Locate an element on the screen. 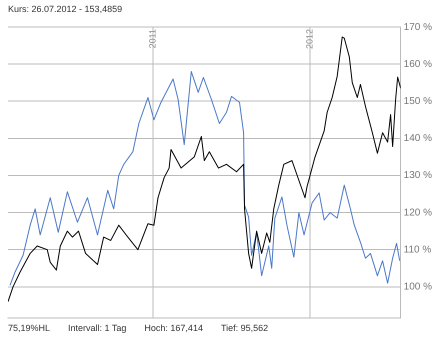 The image size is (435, 338). chart-title: Kurs: 26.07.2012 - 153,4859 is located at coordinates (65, 9).